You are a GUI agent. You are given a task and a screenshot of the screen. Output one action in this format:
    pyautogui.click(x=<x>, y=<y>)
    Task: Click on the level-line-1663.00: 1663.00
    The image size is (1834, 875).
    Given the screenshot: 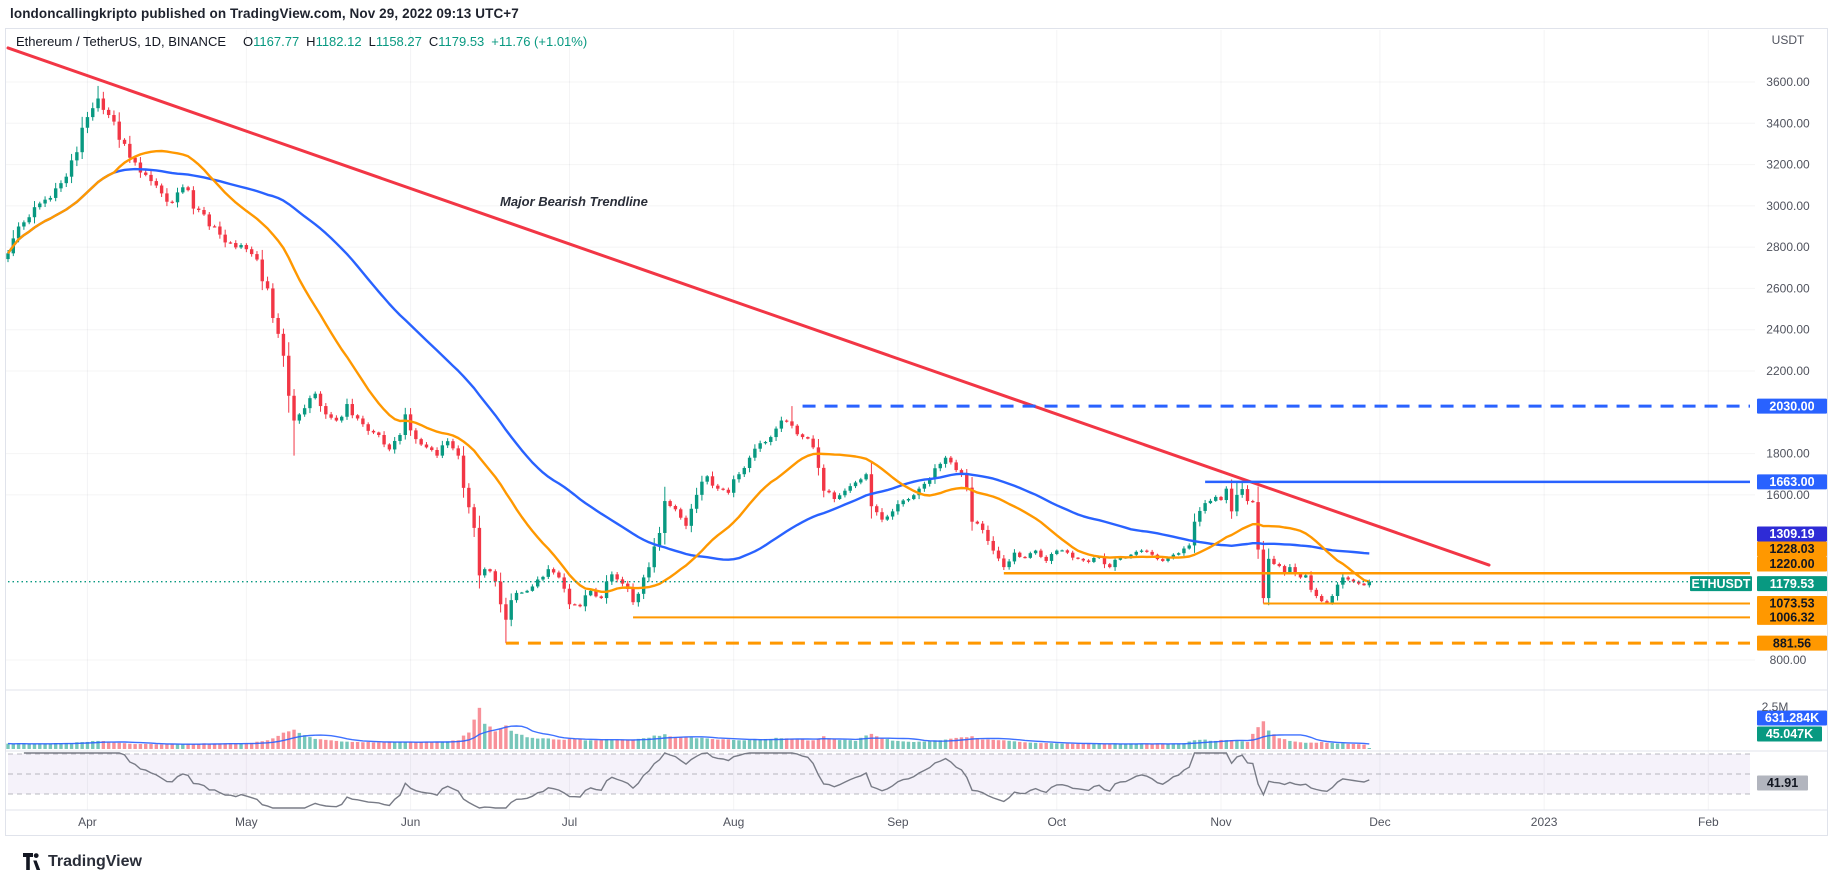 What is the action you would take?
    pyautogui.click(x=1516, y=482)
    